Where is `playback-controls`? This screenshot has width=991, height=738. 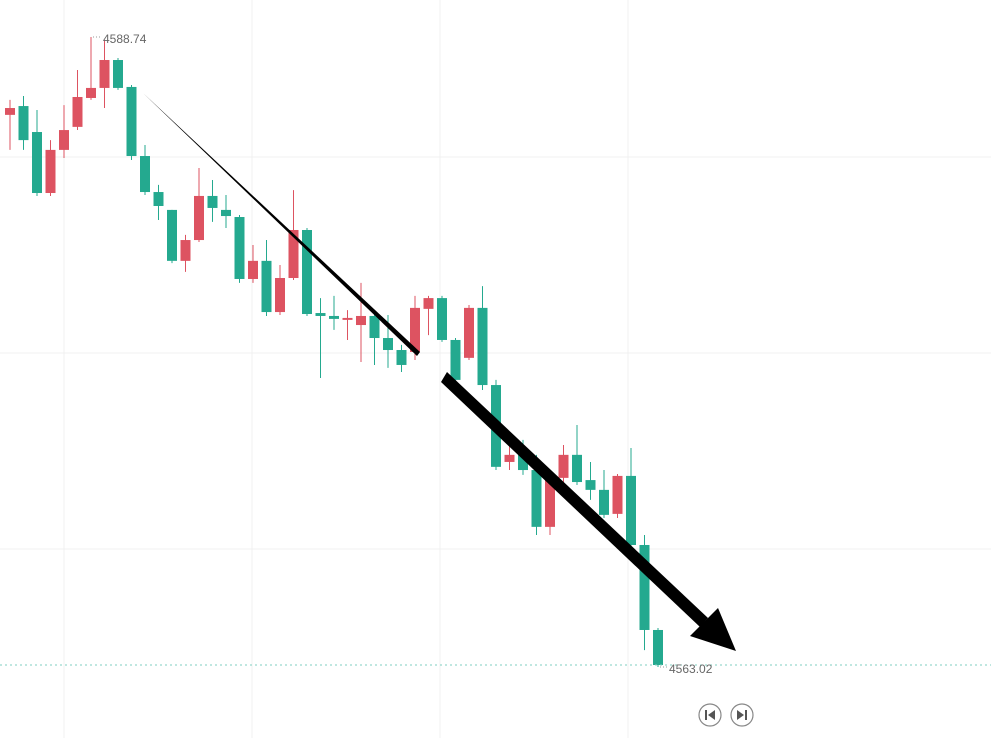
playback-controls is located at coordinates (726, 715).